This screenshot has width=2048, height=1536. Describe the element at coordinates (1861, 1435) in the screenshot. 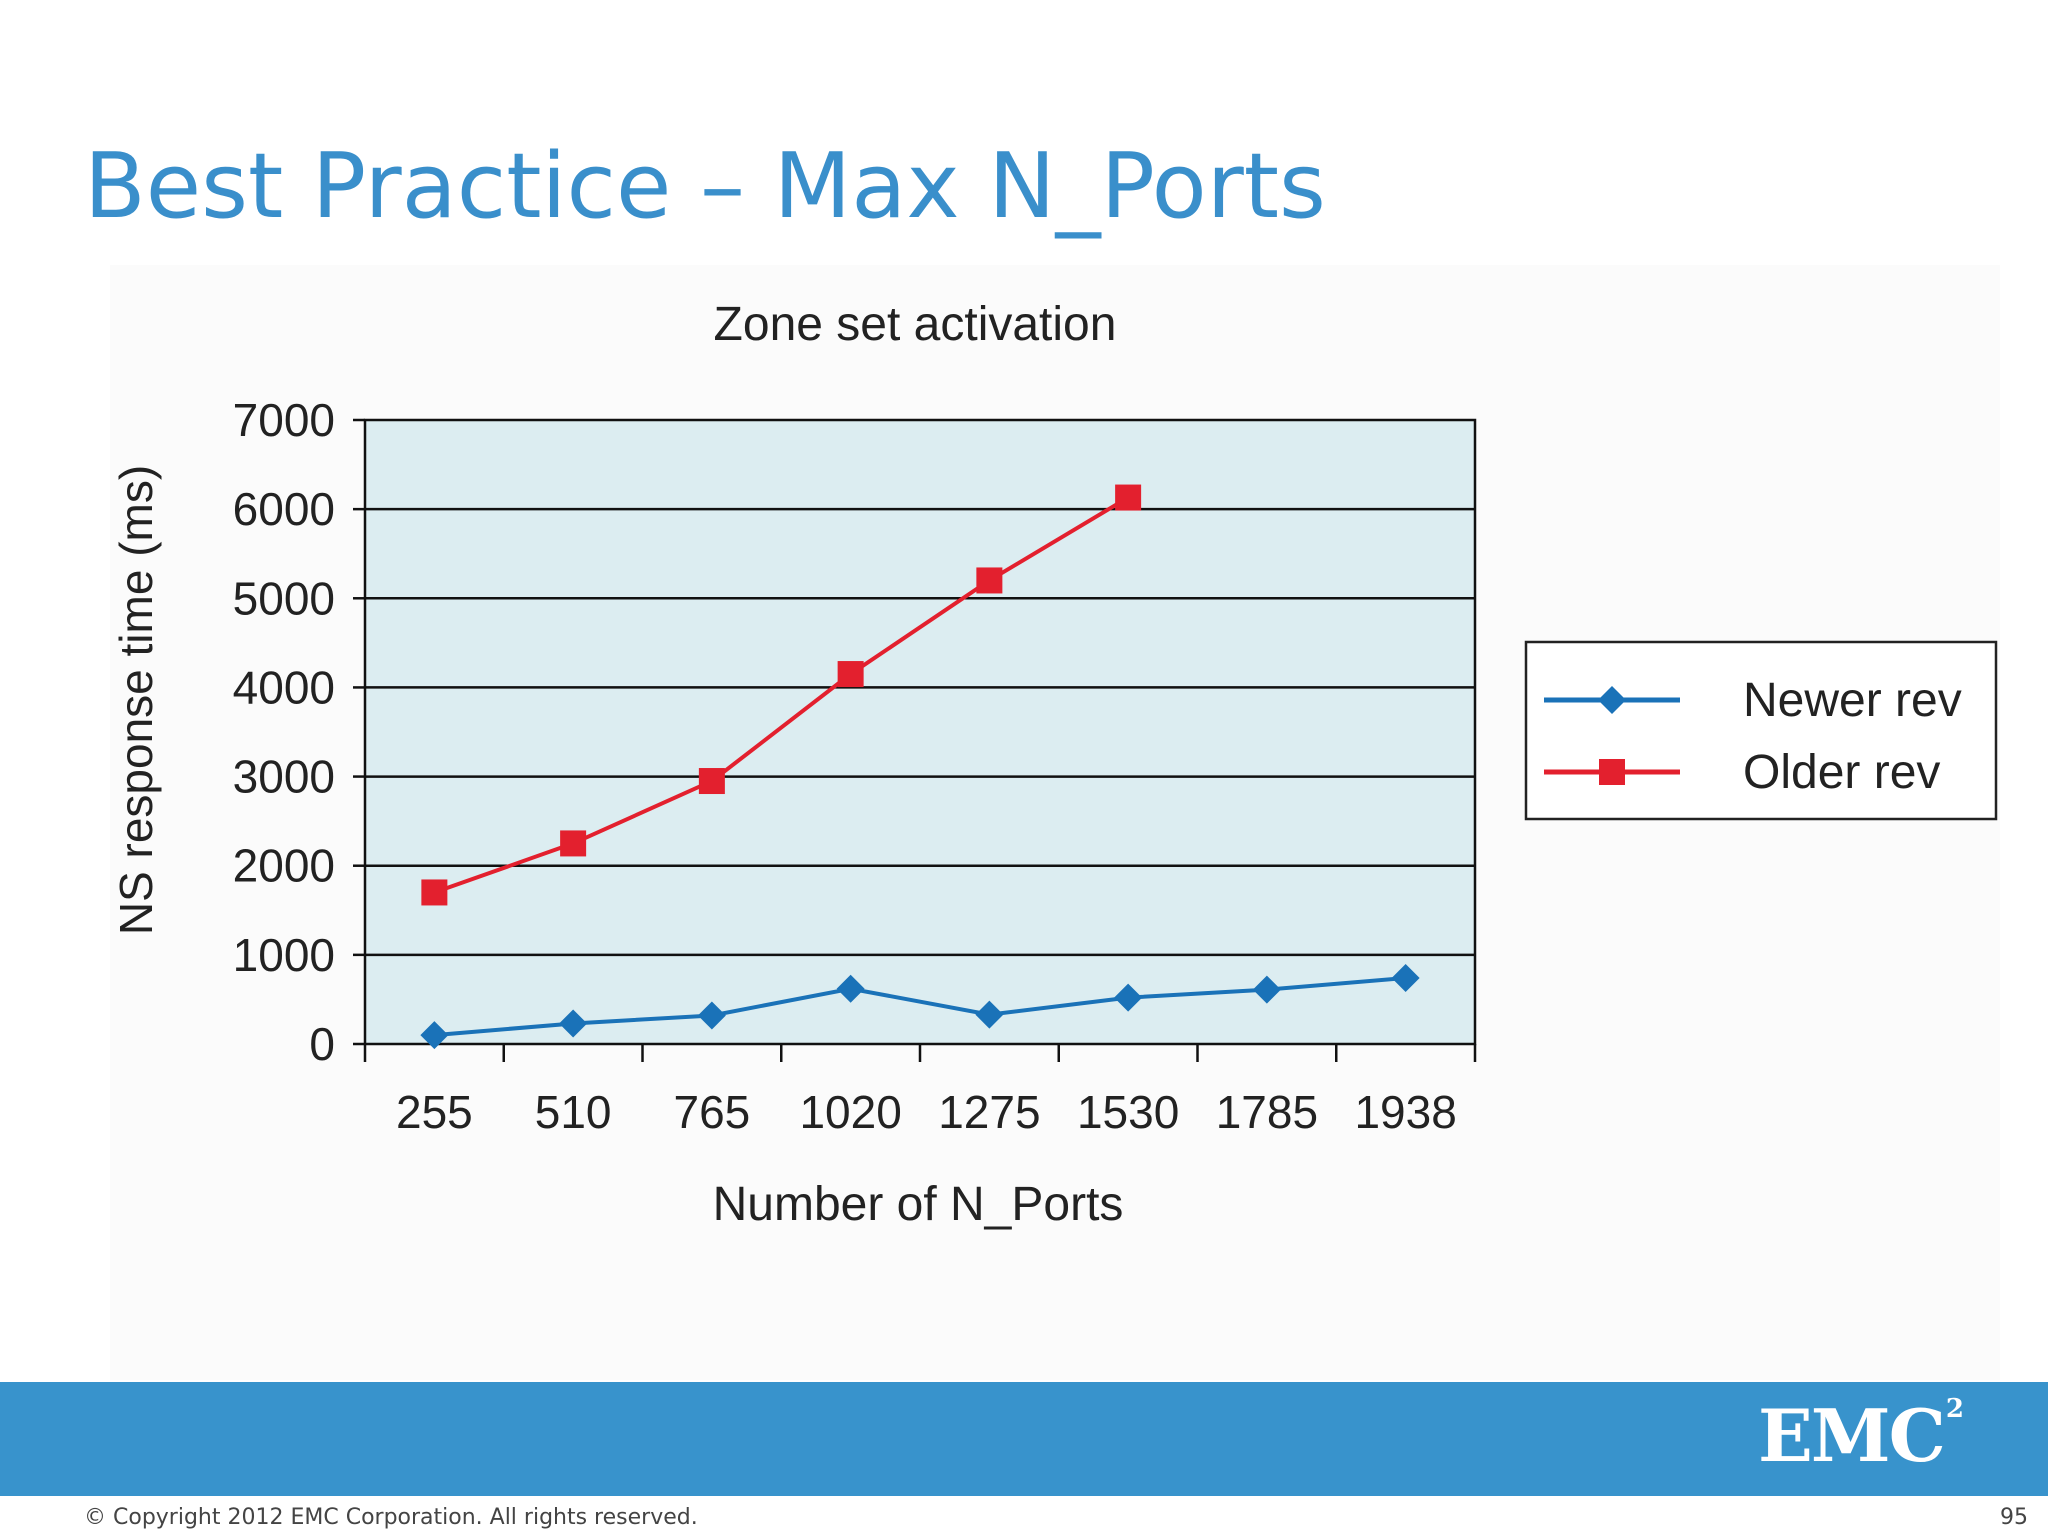

I see `emc-logo: EMC2` at that location.